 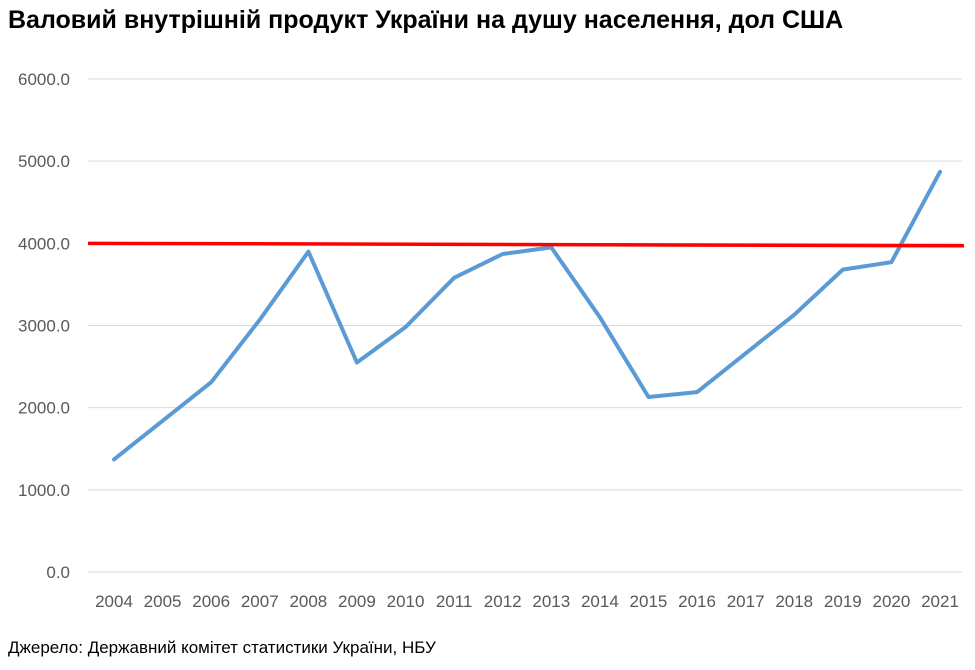 I want to click on reference-line-layer, so click(x=526, y=244).